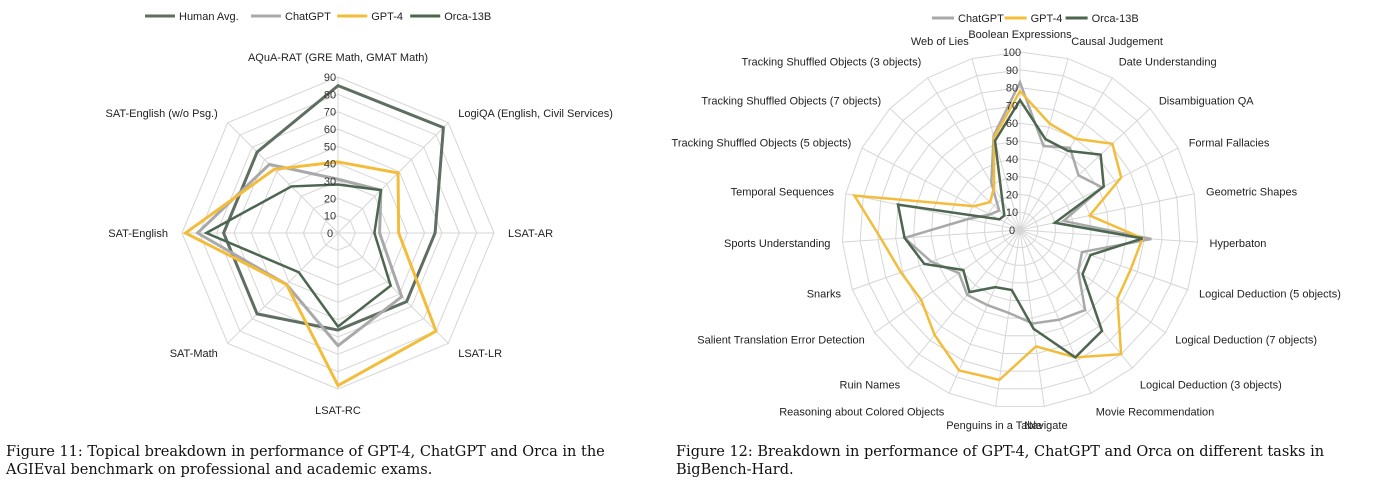 Image resolution: width=1400 pixels, height=488 pixels. What do you see at coordinates (1270, 295) in the screenshot?
I see `category-label: Logical Deduction (5 objects)` at bounding box center [1270, 295].